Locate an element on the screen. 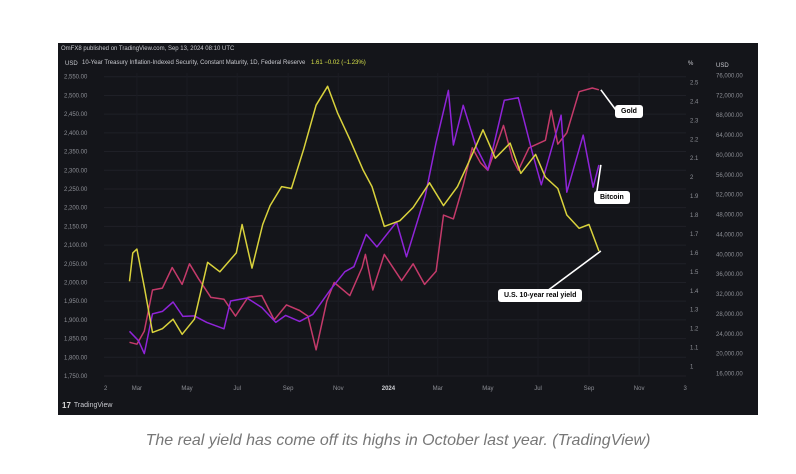 This screenshot has width=796, height=474. left-axis-tick-label: 2,550.00 is located at coordinates (76, 78).